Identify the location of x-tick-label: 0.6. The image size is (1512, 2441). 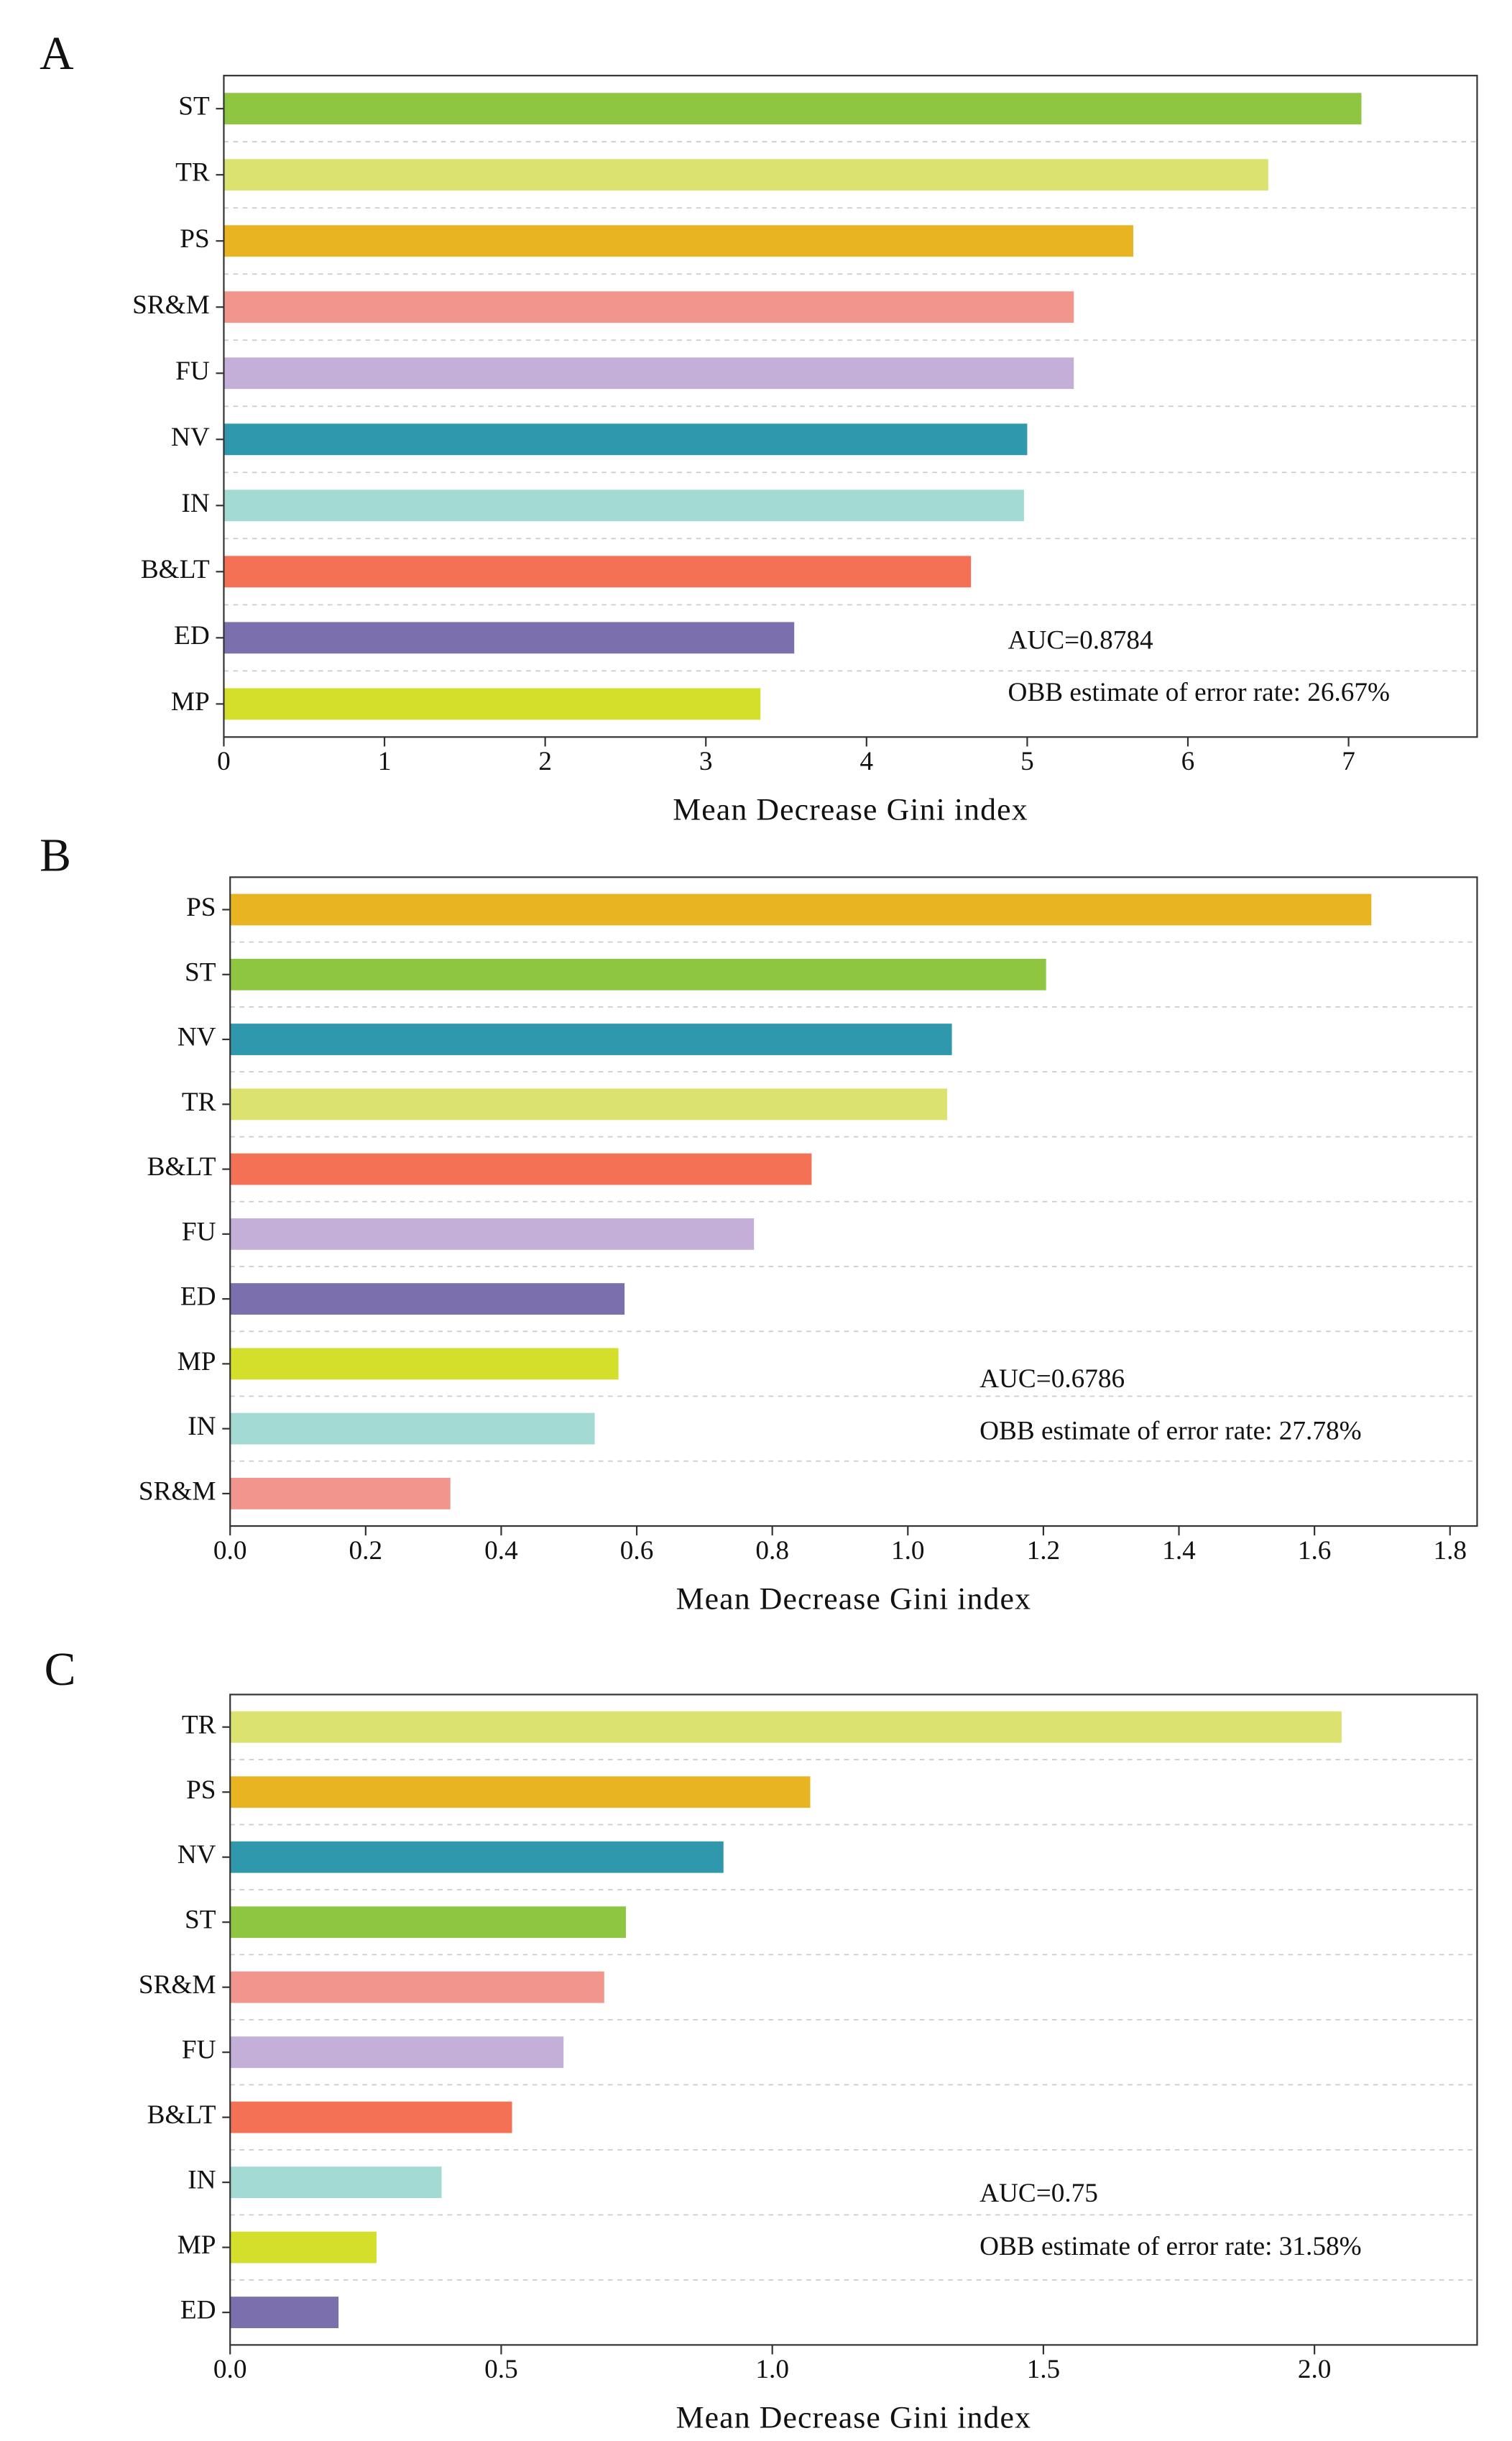
(637, 1551).